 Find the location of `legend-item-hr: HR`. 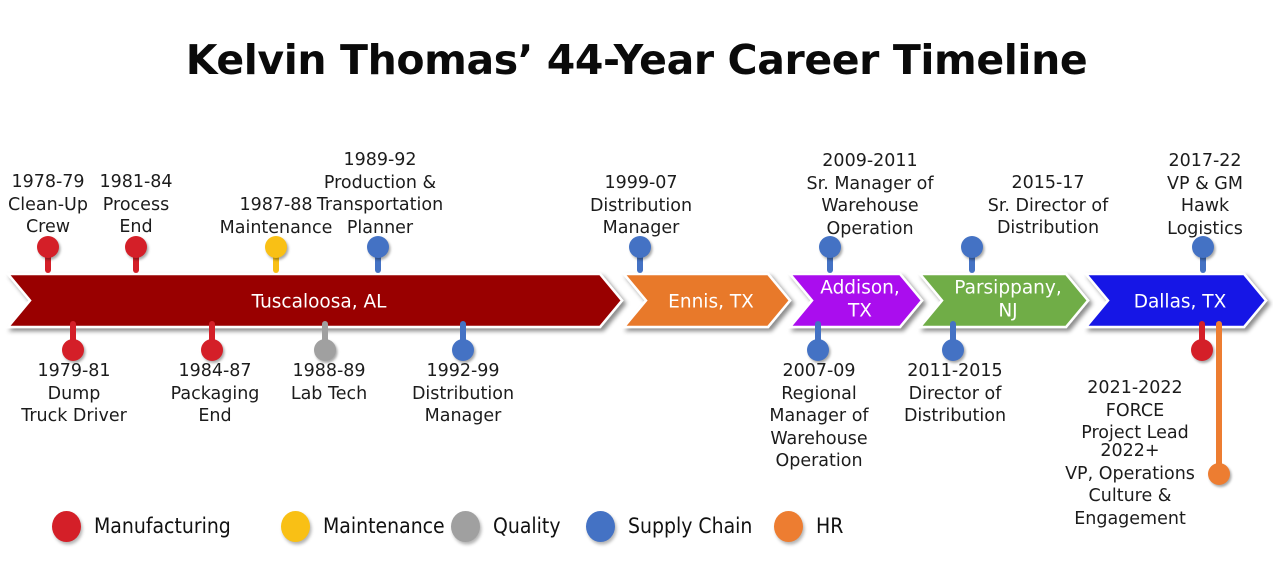

legend-item-hr: HR is located at coordinates (808, 526).